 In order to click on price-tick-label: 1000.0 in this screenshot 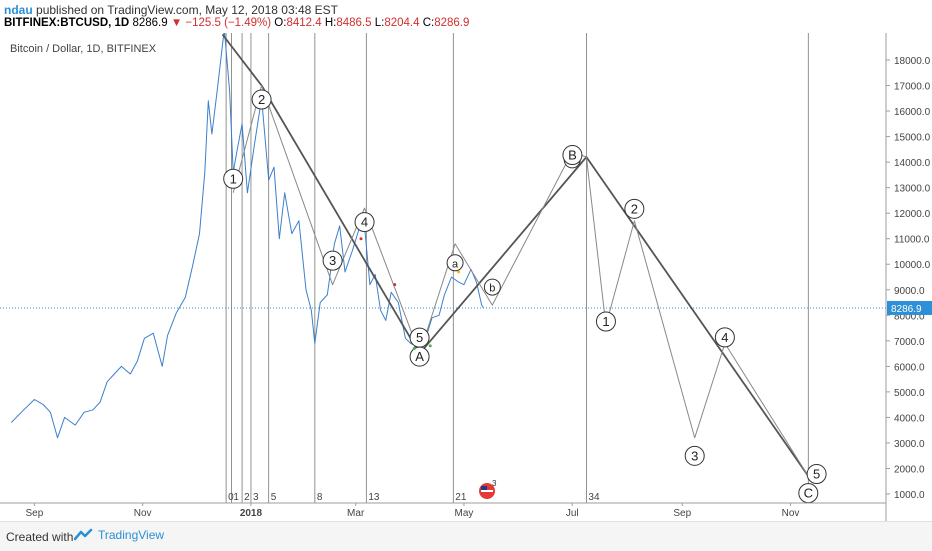, I will do `click(909, 495)`.